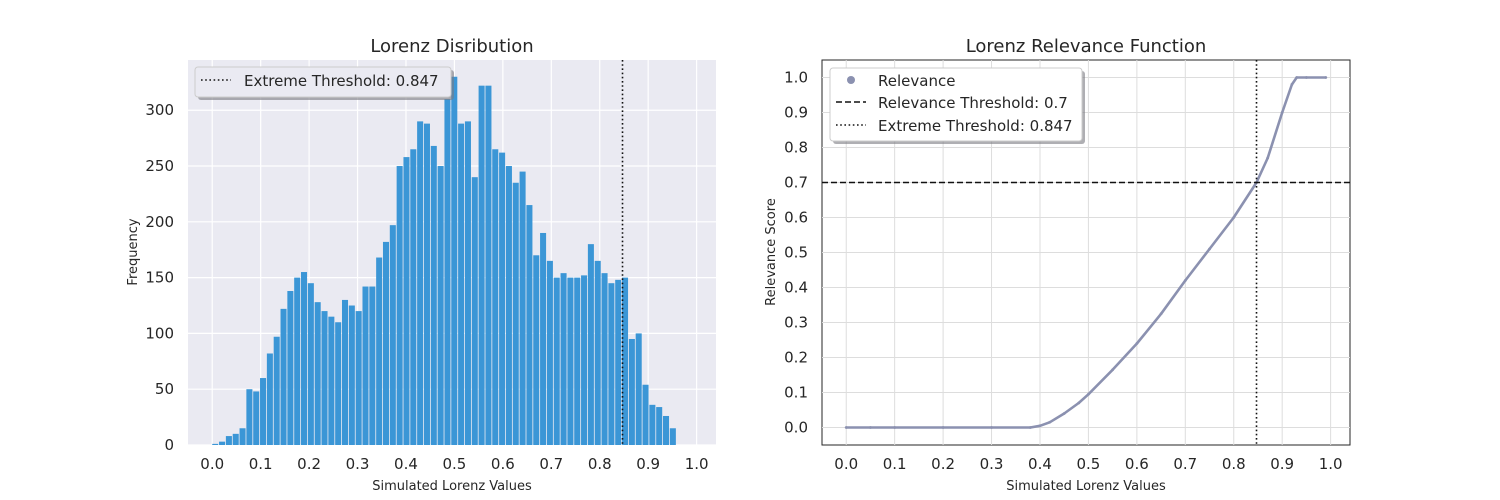  I want to click on x-tick-label: 0.4, so click(406, 464).